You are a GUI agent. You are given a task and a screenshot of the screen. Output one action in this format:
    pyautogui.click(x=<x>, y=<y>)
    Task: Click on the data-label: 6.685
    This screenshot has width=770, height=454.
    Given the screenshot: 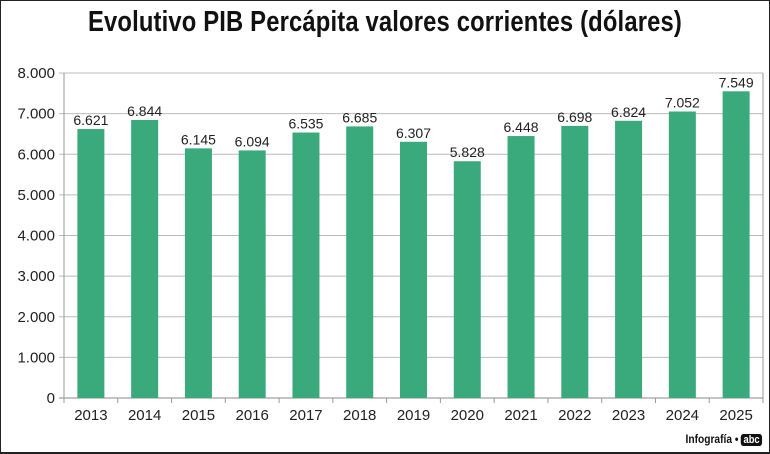 What is the action you would take?
    pyautogui.click(x=359, y=117)
    